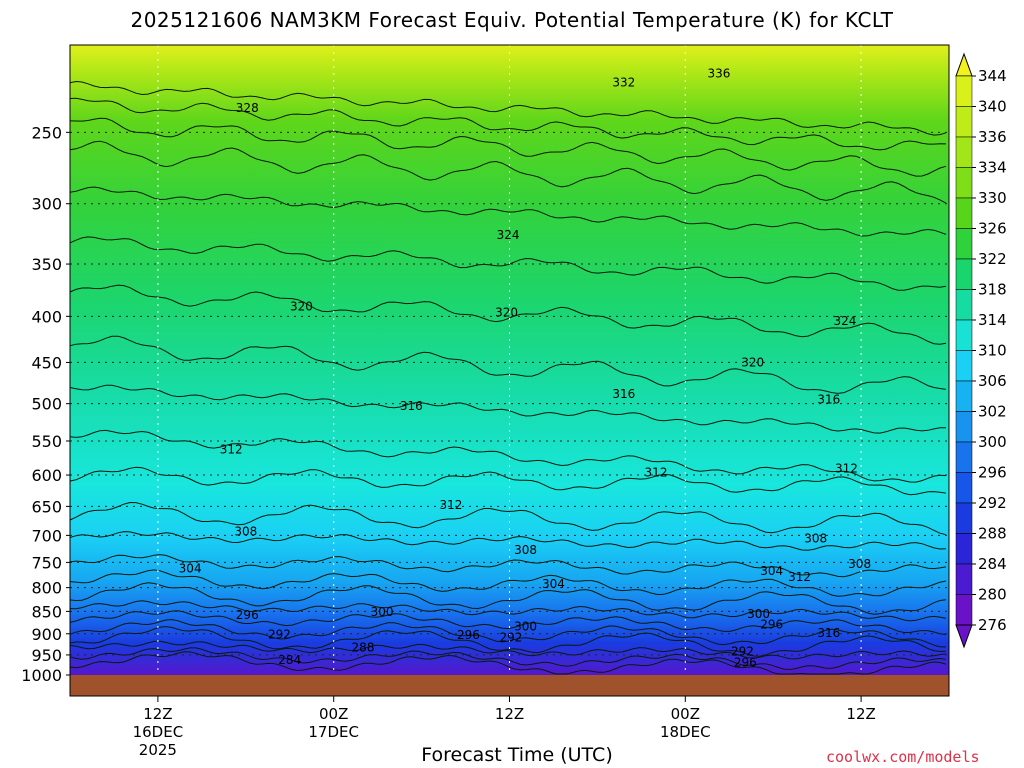  I want to click on x-tick-label: 18DEC, so click(685, 732).